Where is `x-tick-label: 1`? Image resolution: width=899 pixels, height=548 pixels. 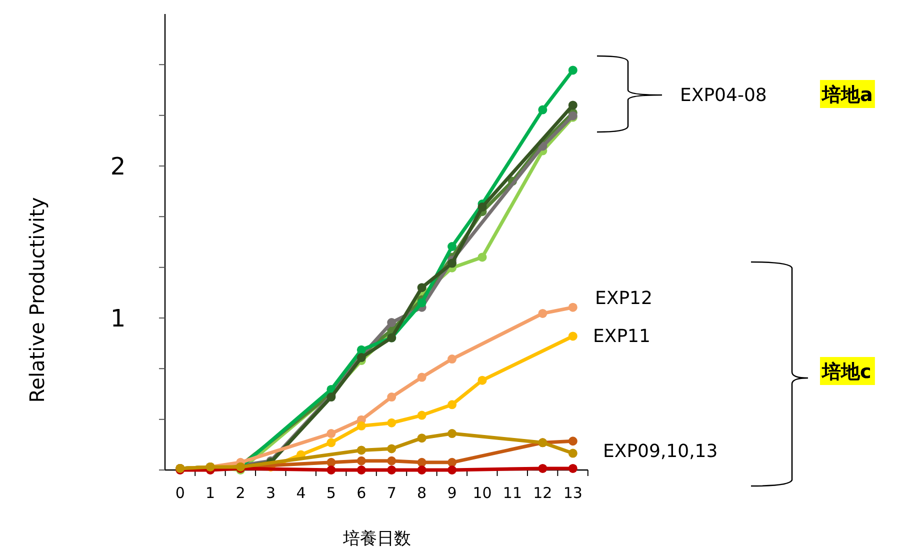
x-tick-label: 1 is located at coordinates (211, 493).